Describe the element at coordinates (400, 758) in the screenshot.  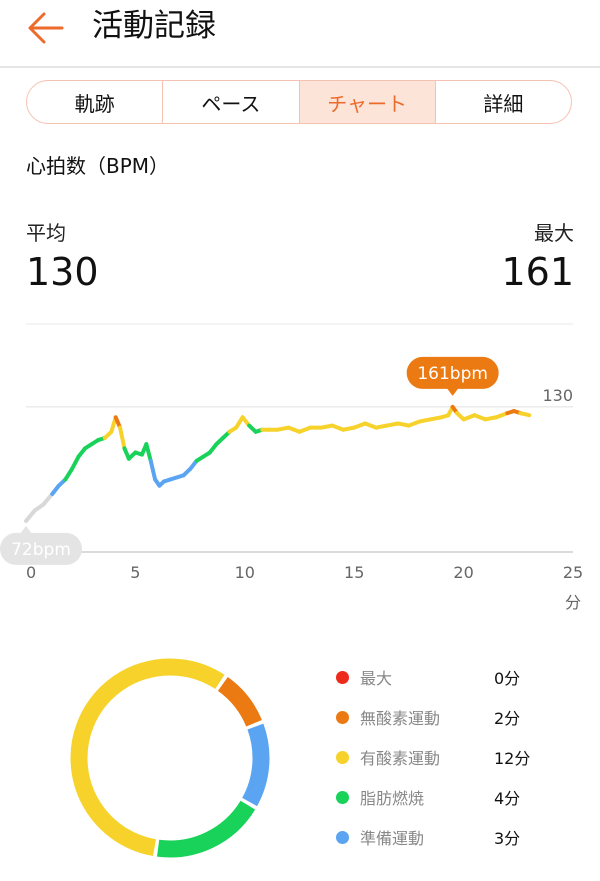
I see `legend-label: 有酸素運動` at that location.